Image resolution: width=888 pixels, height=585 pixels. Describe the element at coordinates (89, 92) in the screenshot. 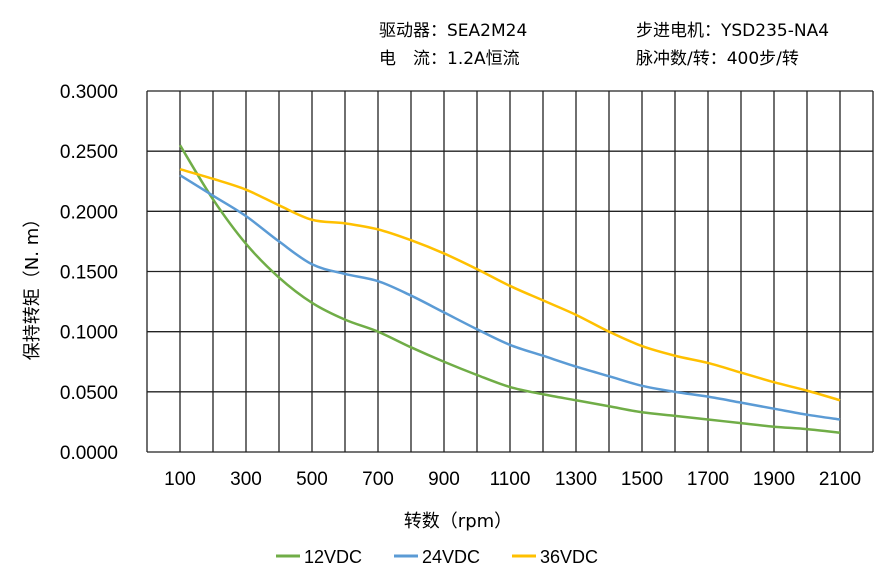

I see `y-tick-label: 0.3000` at that location.